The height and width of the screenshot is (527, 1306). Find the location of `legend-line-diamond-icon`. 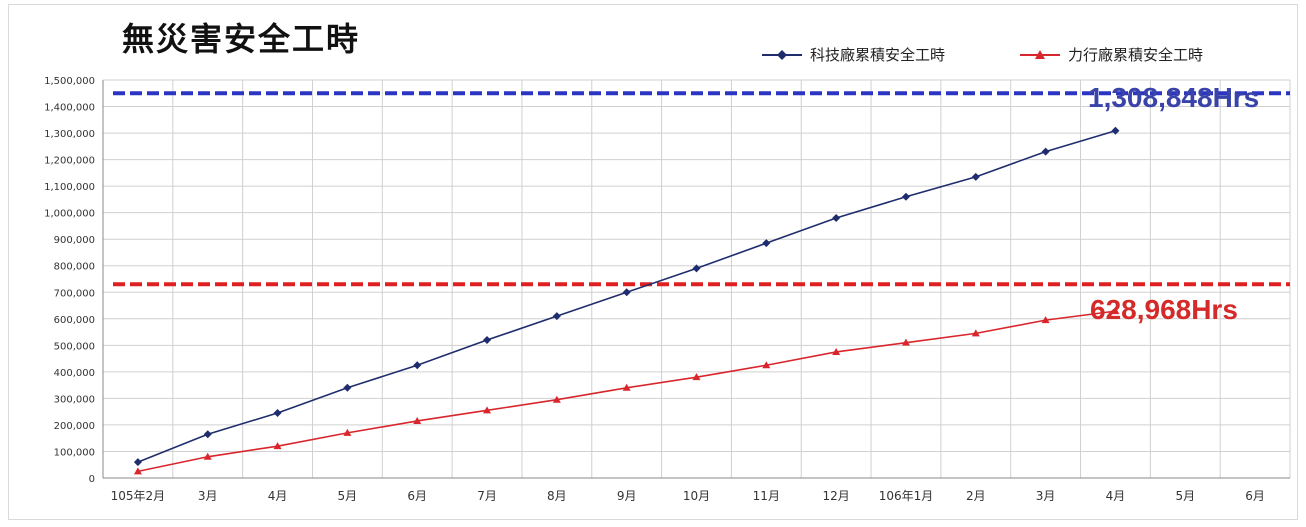

legend-line-diamond-icon is located at coordinates (782, 54).